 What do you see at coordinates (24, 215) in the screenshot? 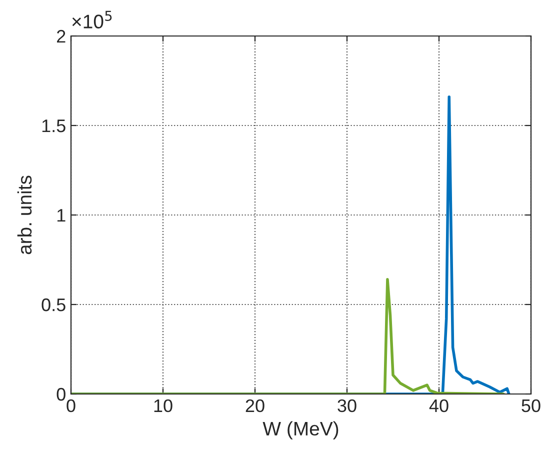
I see `y-axis-title: arb. units` at bounding box center [24, 215].